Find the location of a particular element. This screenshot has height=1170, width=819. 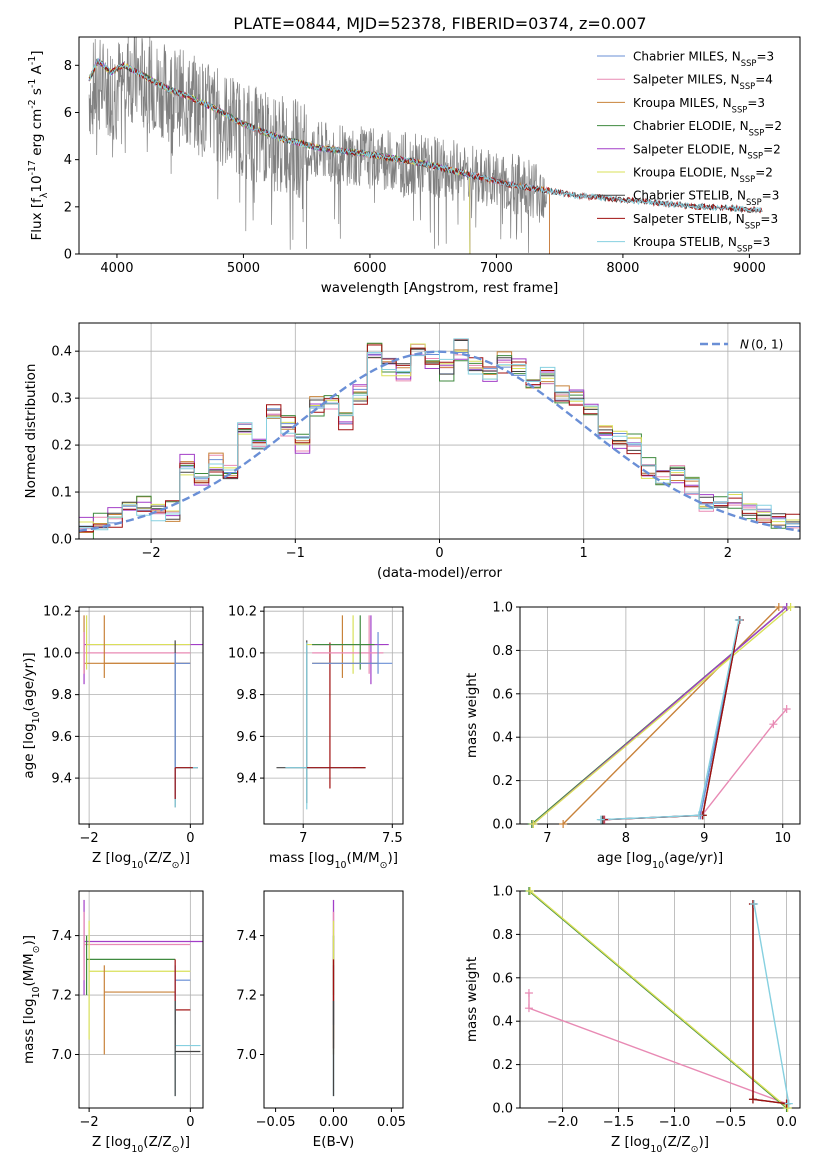

y-tick-label: 7.2 is located at coordinates (61, 996).